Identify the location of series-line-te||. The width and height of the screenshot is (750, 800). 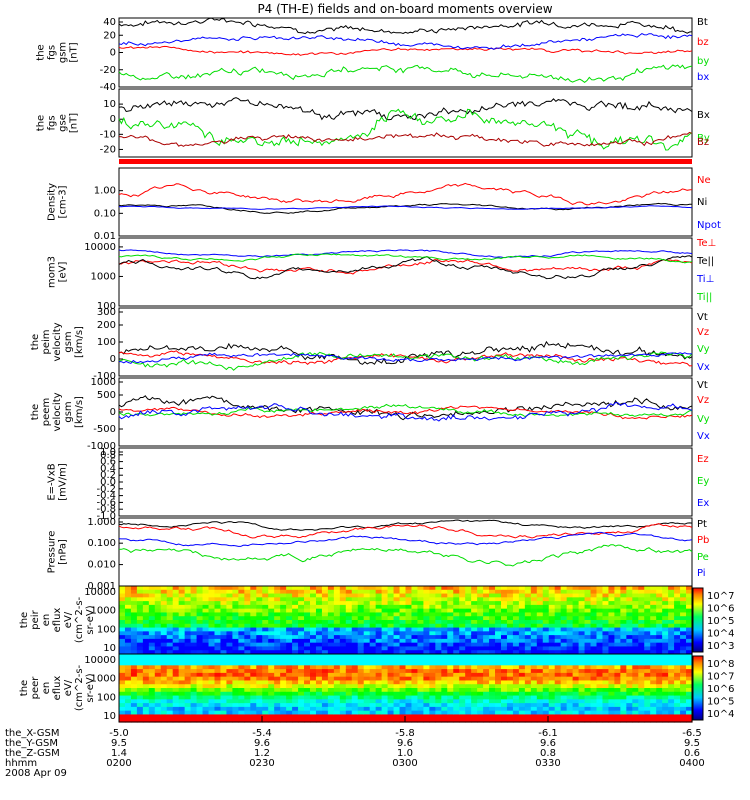
(405, 267).